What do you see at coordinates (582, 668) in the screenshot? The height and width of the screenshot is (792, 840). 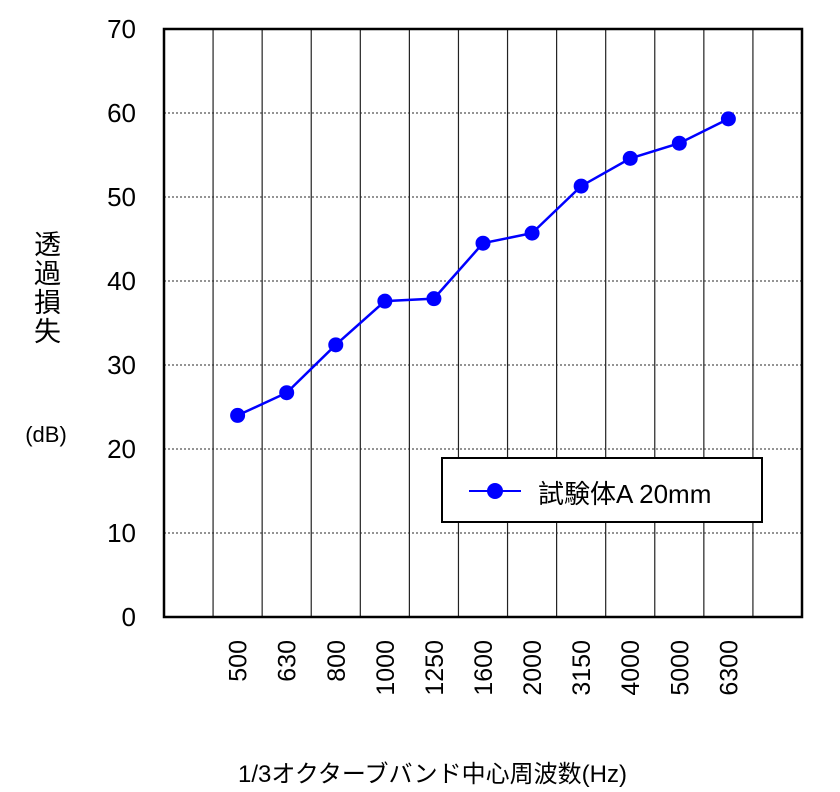 I see `x-tick-label: 3150` at bounding box center [582, 668].